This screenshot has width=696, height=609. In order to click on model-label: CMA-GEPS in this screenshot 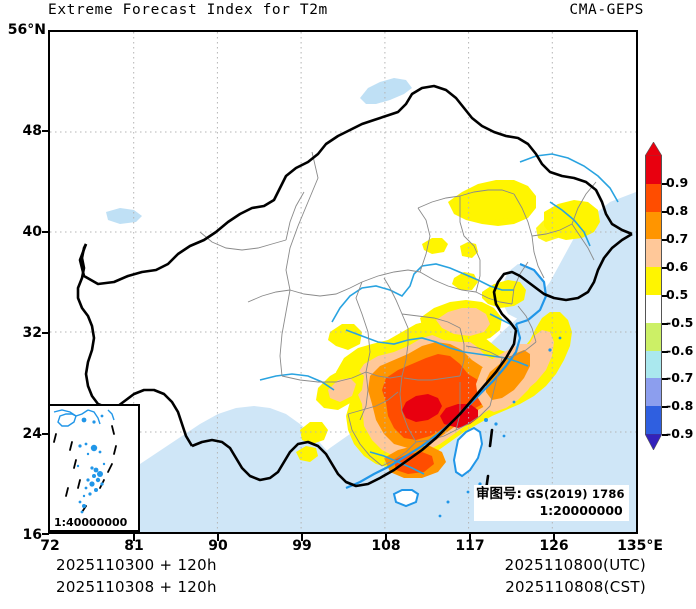, I will do `click(606, 10)`.